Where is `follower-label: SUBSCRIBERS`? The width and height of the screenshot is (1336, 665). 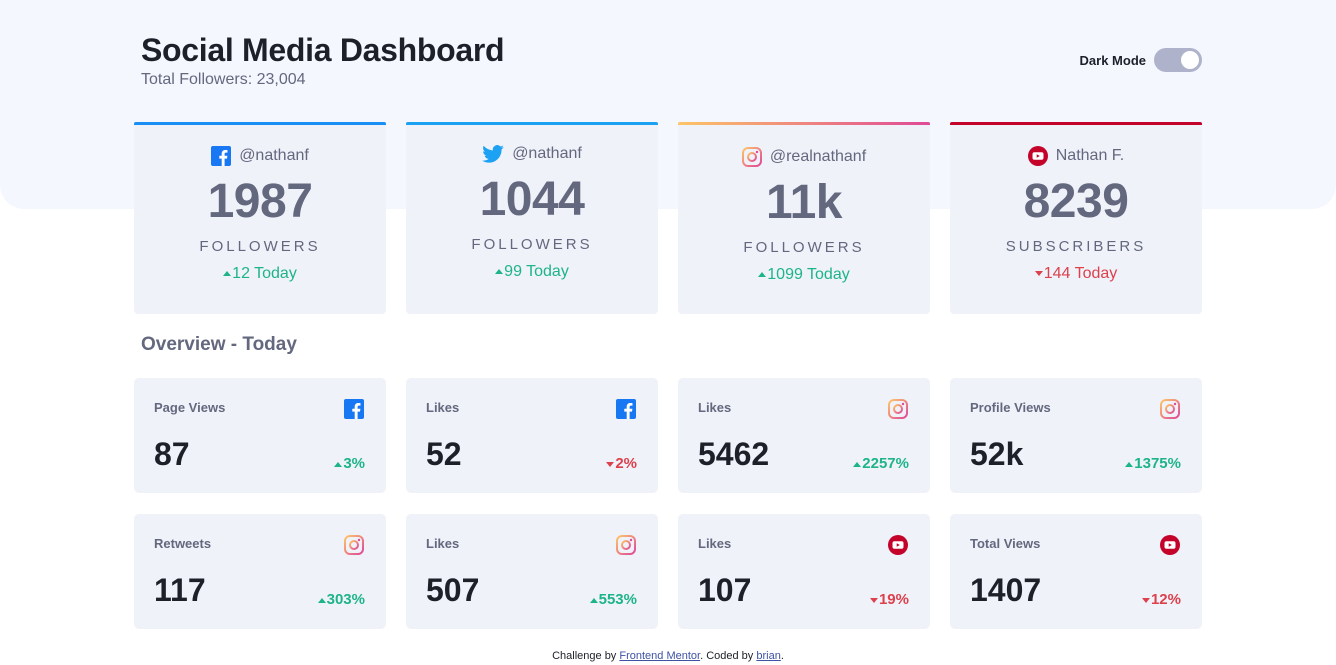 follower-label: SUBSCRIBERS is located at coordinates (1076, 246).